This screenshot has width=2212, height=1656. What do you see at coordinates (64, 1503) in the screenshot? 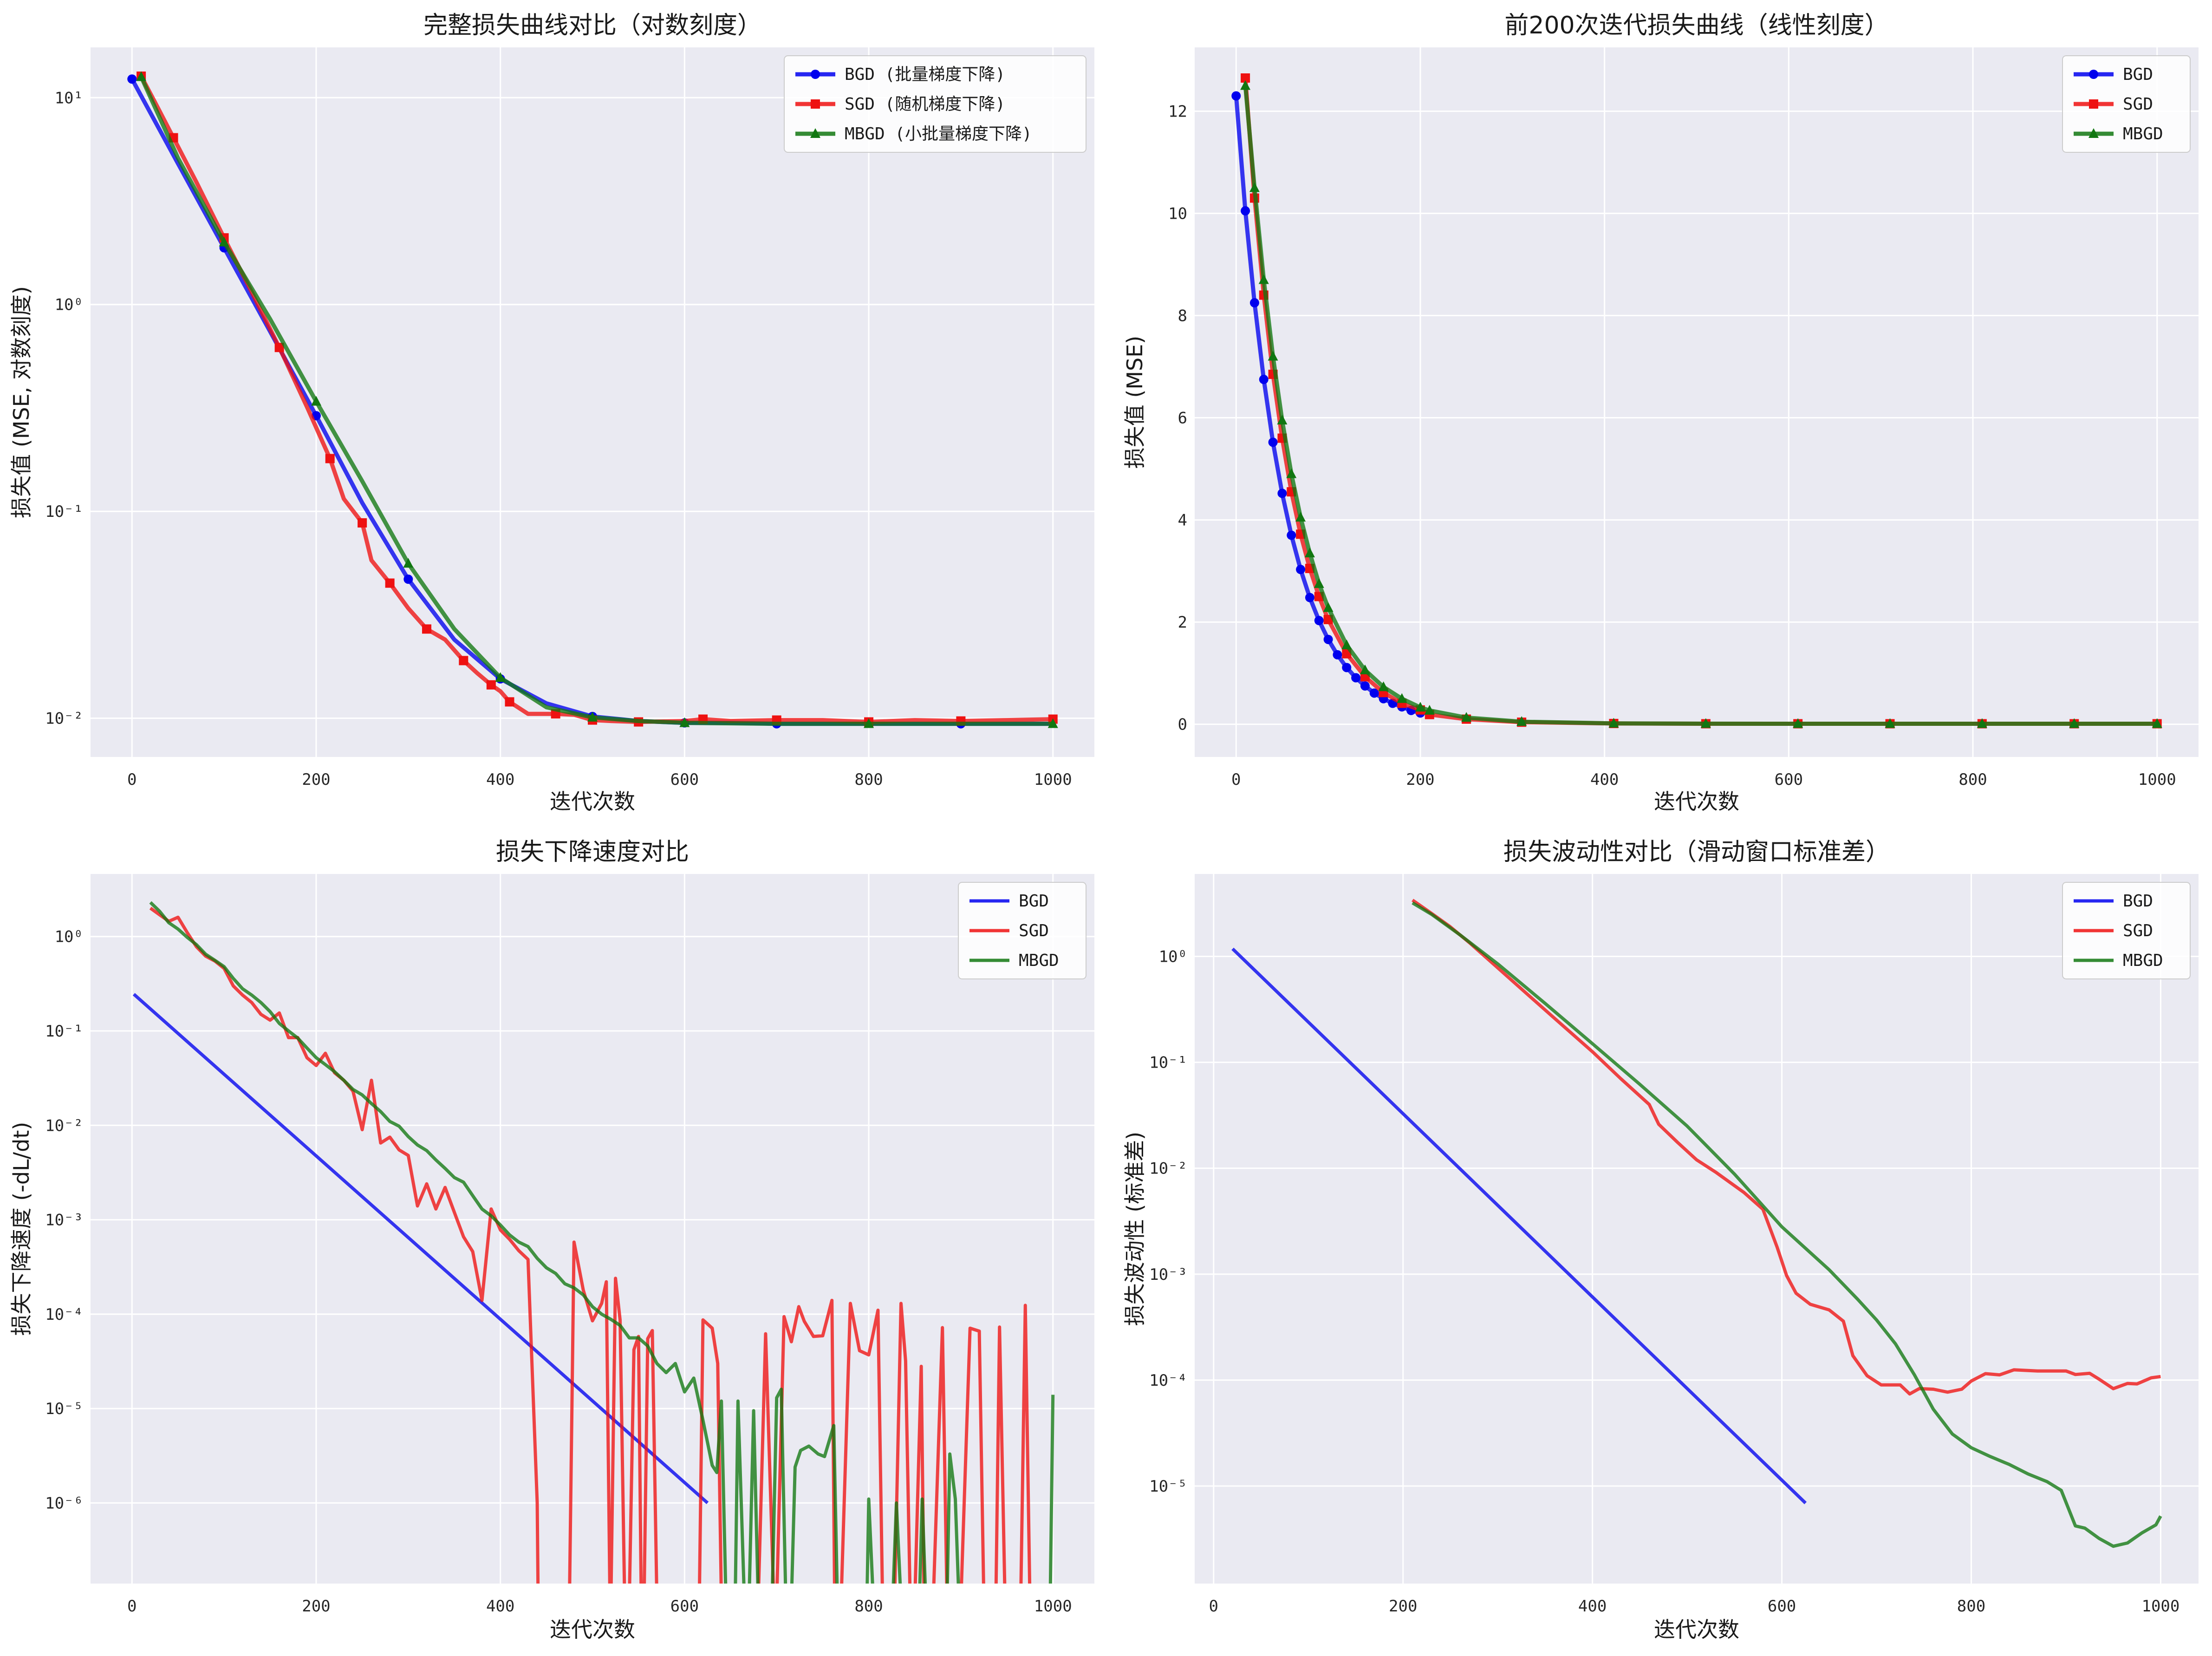
I see `y-tick-label: 10⁻⁶` at bounding box center [64, 1503].